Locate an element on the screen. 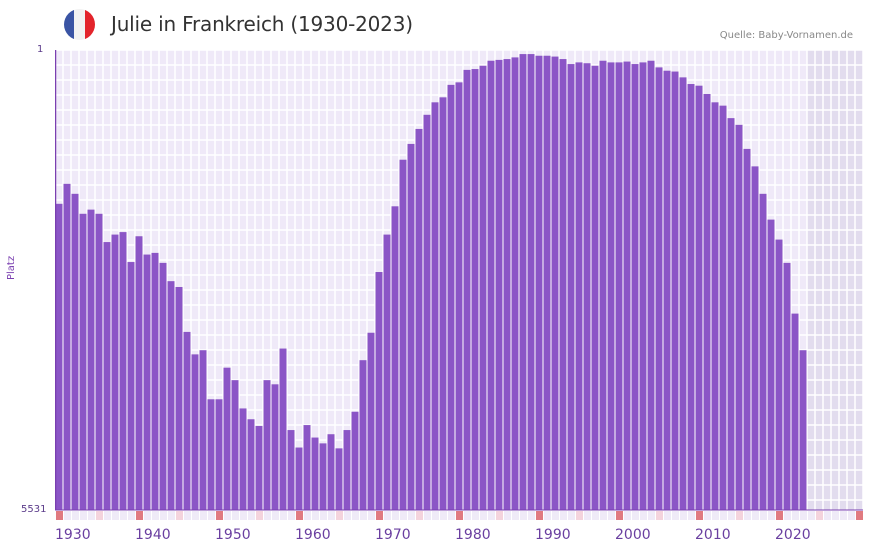 The image size is (873, 552). bar-1962 is located at coordinates (315, 473).